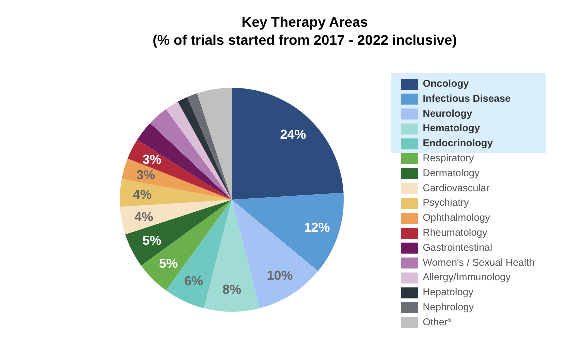 This screenshot has height=348, width=581. I want to click on legend-label: Psychiatry, so click(446, 204).